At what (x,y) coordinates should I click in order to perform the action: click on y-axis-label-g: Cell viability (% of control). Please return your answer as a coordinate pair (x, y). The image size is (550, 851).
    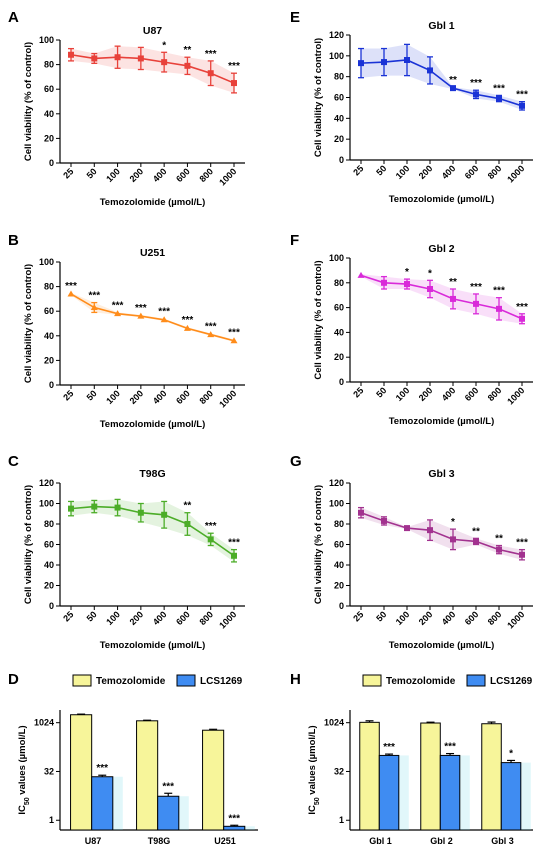
    Looking at the image, I should click on (318, 544).